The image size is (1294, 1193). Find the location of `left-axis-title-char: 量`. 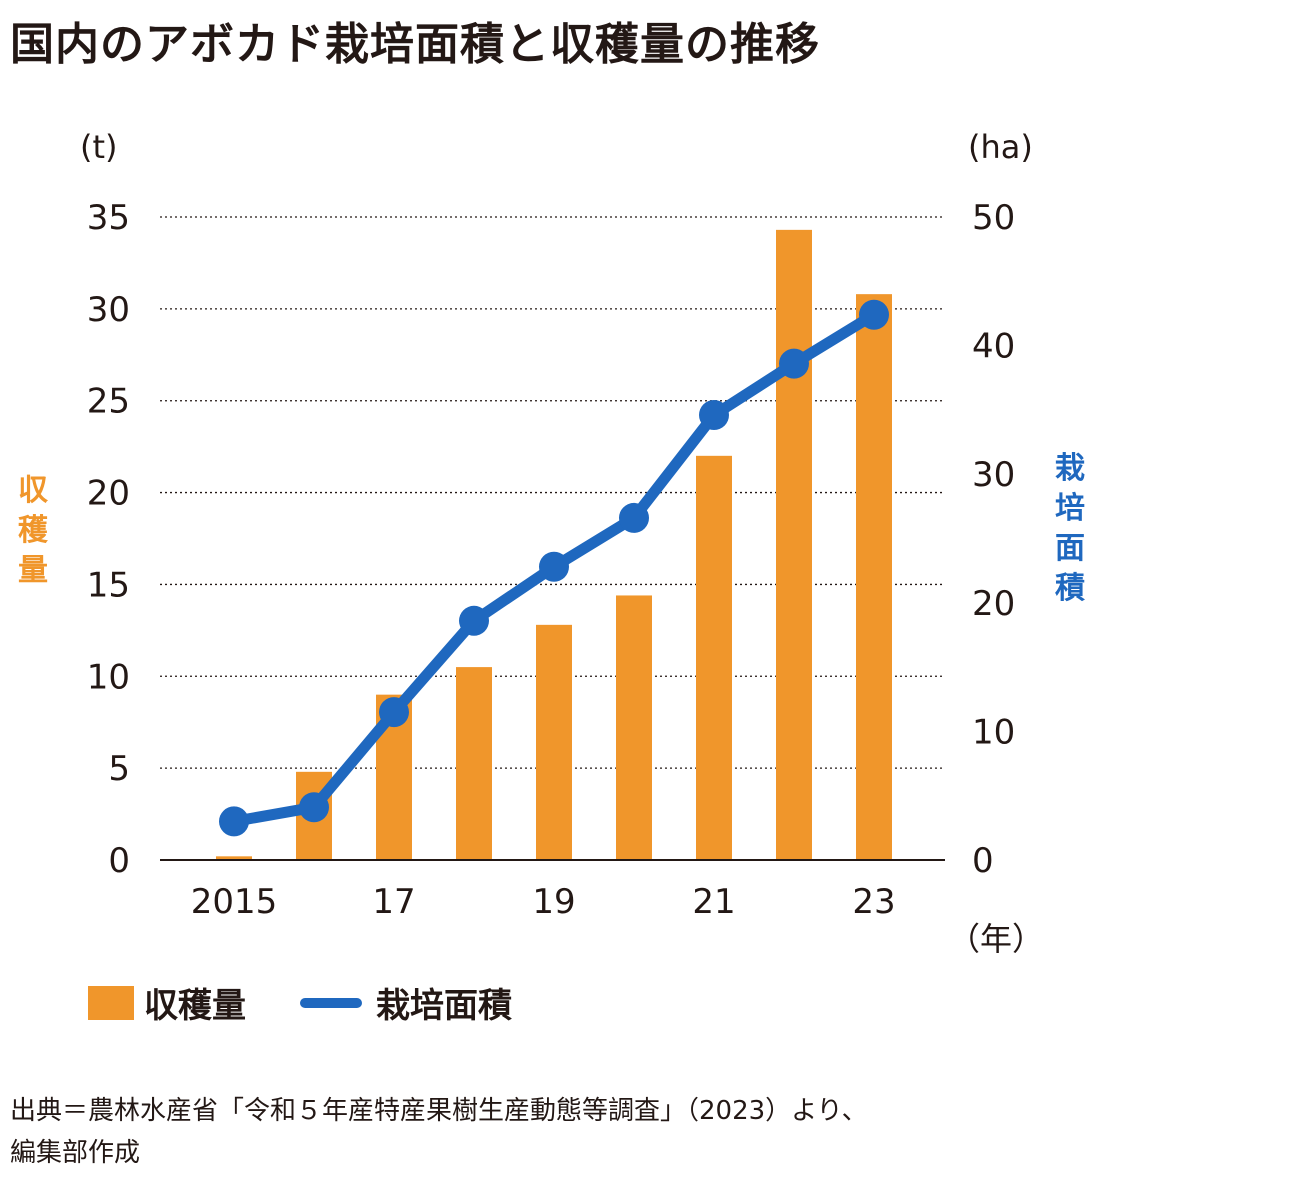

left-axis-title-char: 量 is located at coordinates (33, 570).